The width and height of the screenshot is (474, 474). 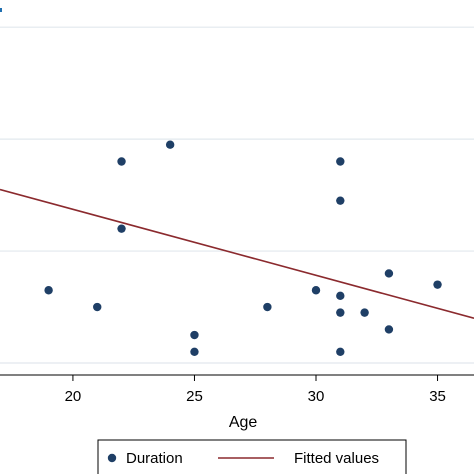 I want to click on x-axis-title: Age, so click(x=243, y=422).